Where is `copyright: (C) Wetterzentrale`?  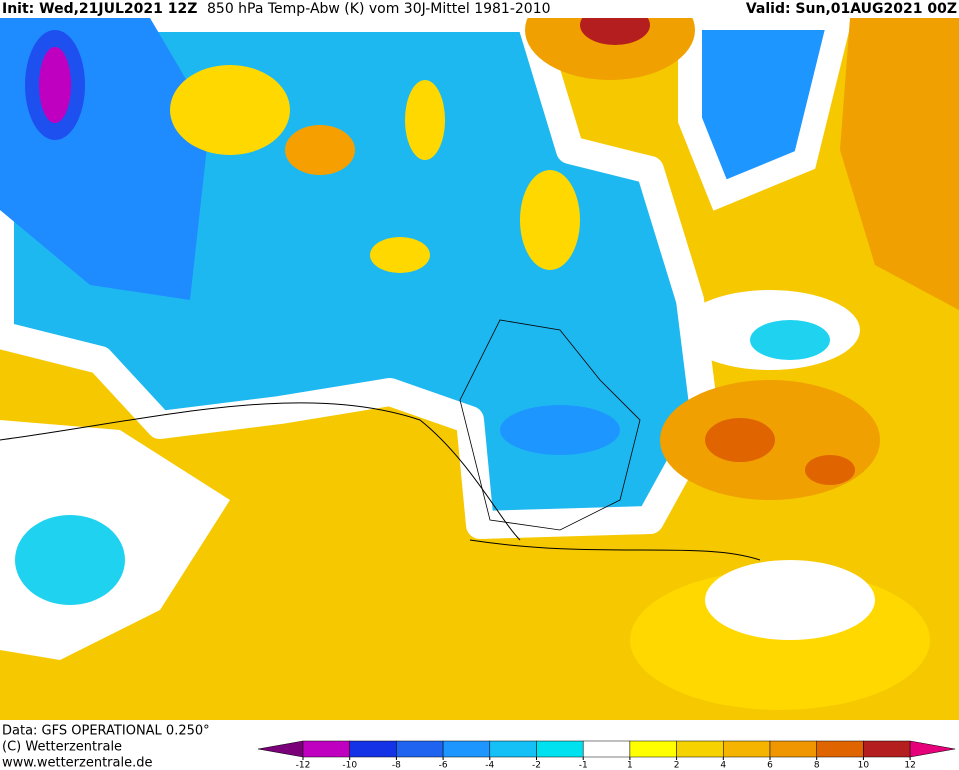
copyright: (C) Wetterzentrale is located at coordinates (62, 747).